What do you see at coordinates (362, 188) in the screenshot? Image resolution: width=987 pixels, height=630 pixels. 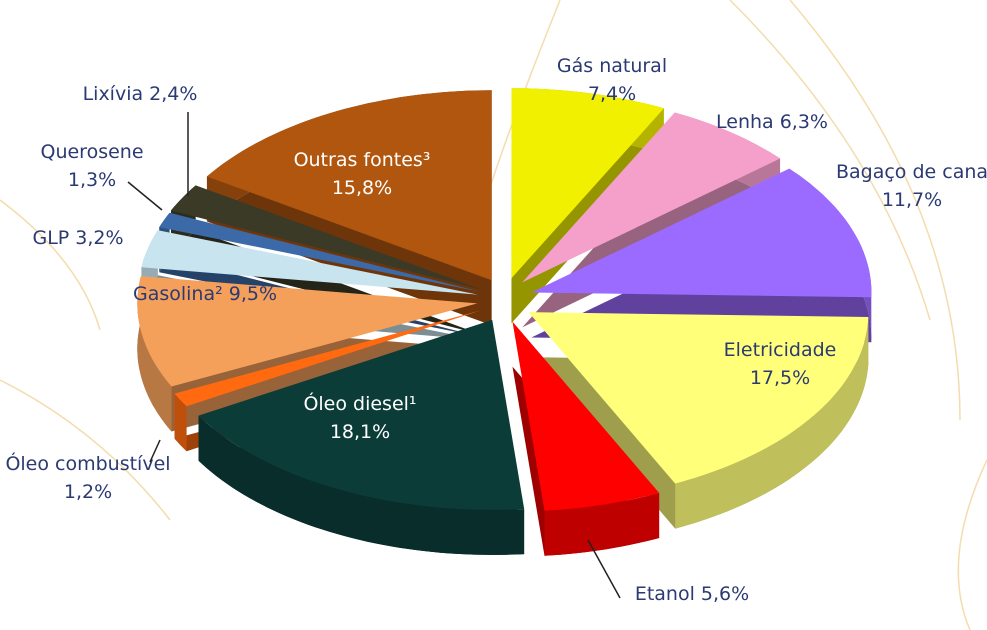 I see `value-label: 15,8%` at bounding box center [362, 188].